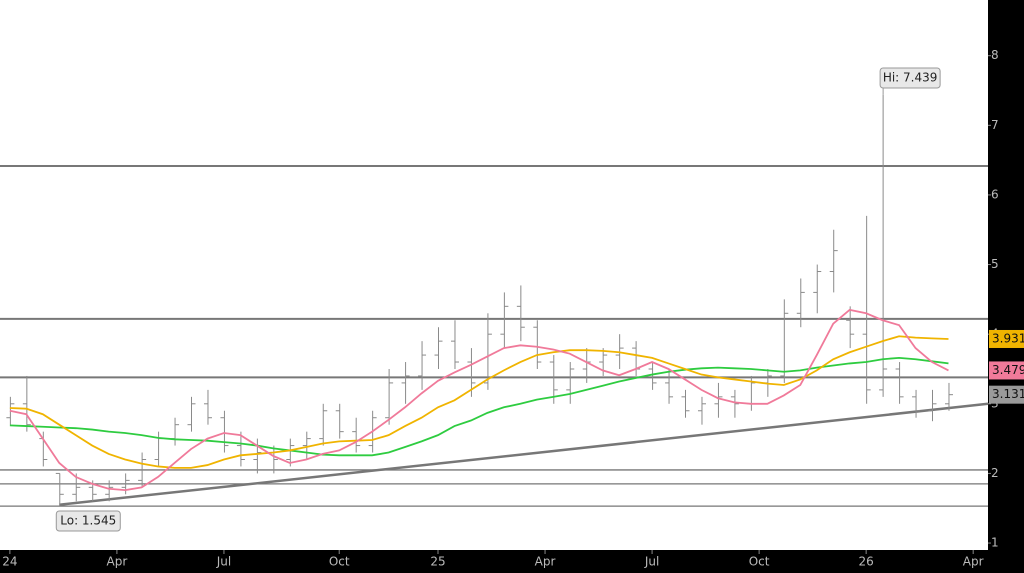  What do you see at coordinates (9, 562) in the screenshot?
I see `x-tick-label: 24` at bounding box center [9, 562].